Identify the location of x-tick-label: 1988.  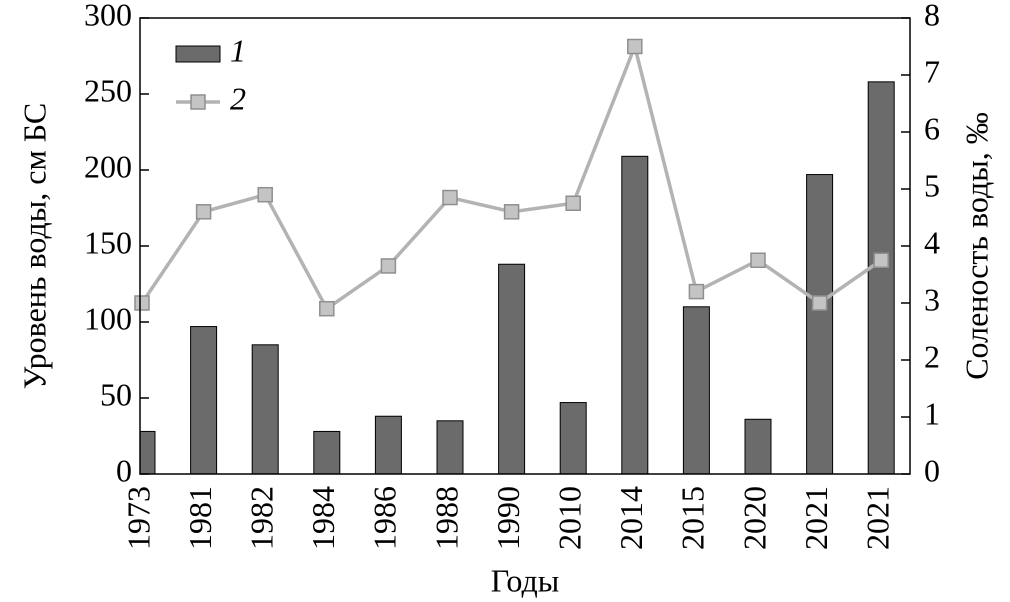
(446, 518).